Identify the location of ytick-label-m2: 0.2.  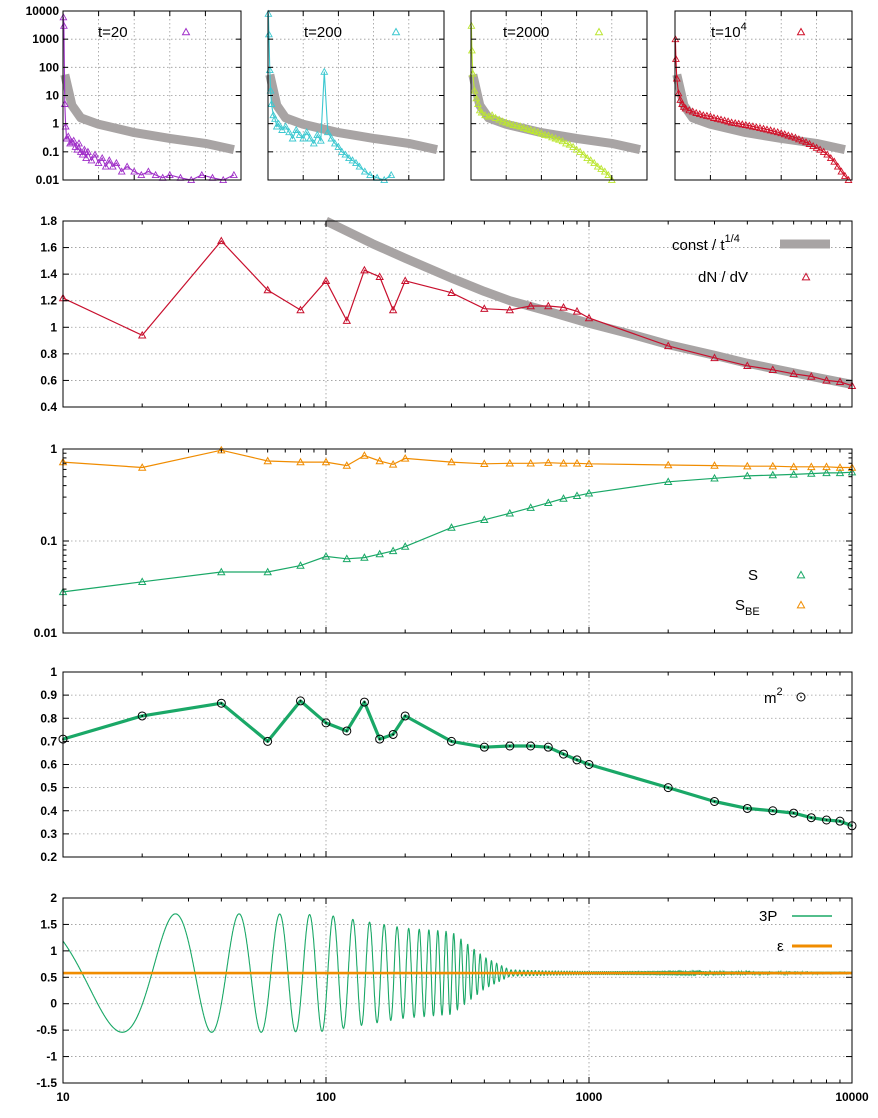
(48, 857).